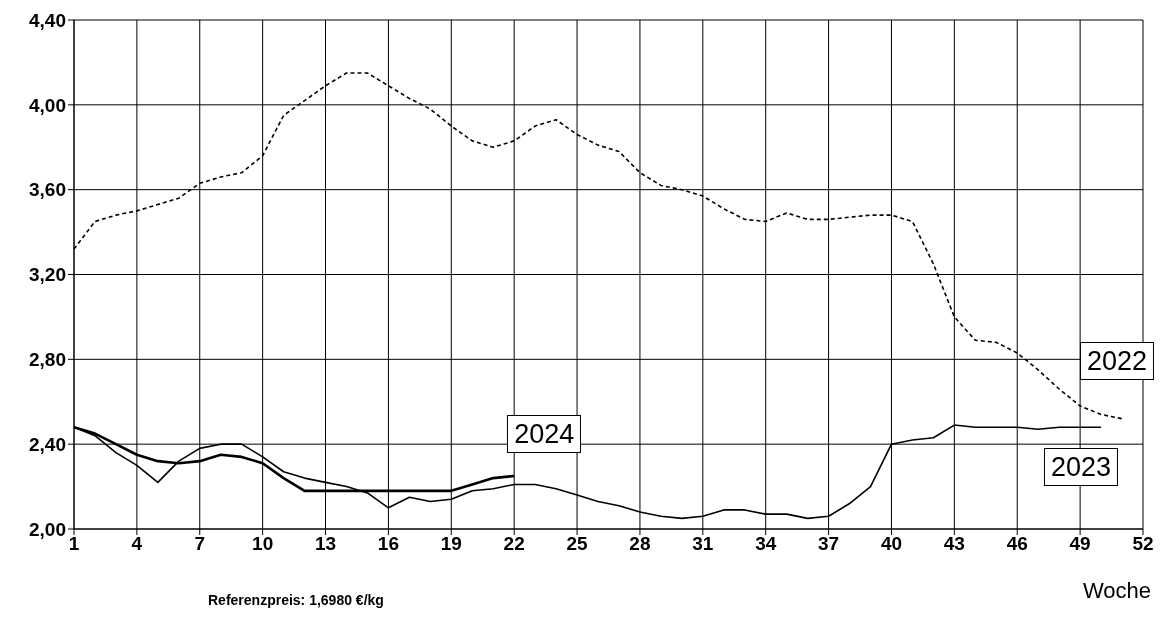 The image size is (1165, 622). Describe the element at coordinates (1116, 591) in the screenshot. I see `x-axis-title: Woche` at that location.